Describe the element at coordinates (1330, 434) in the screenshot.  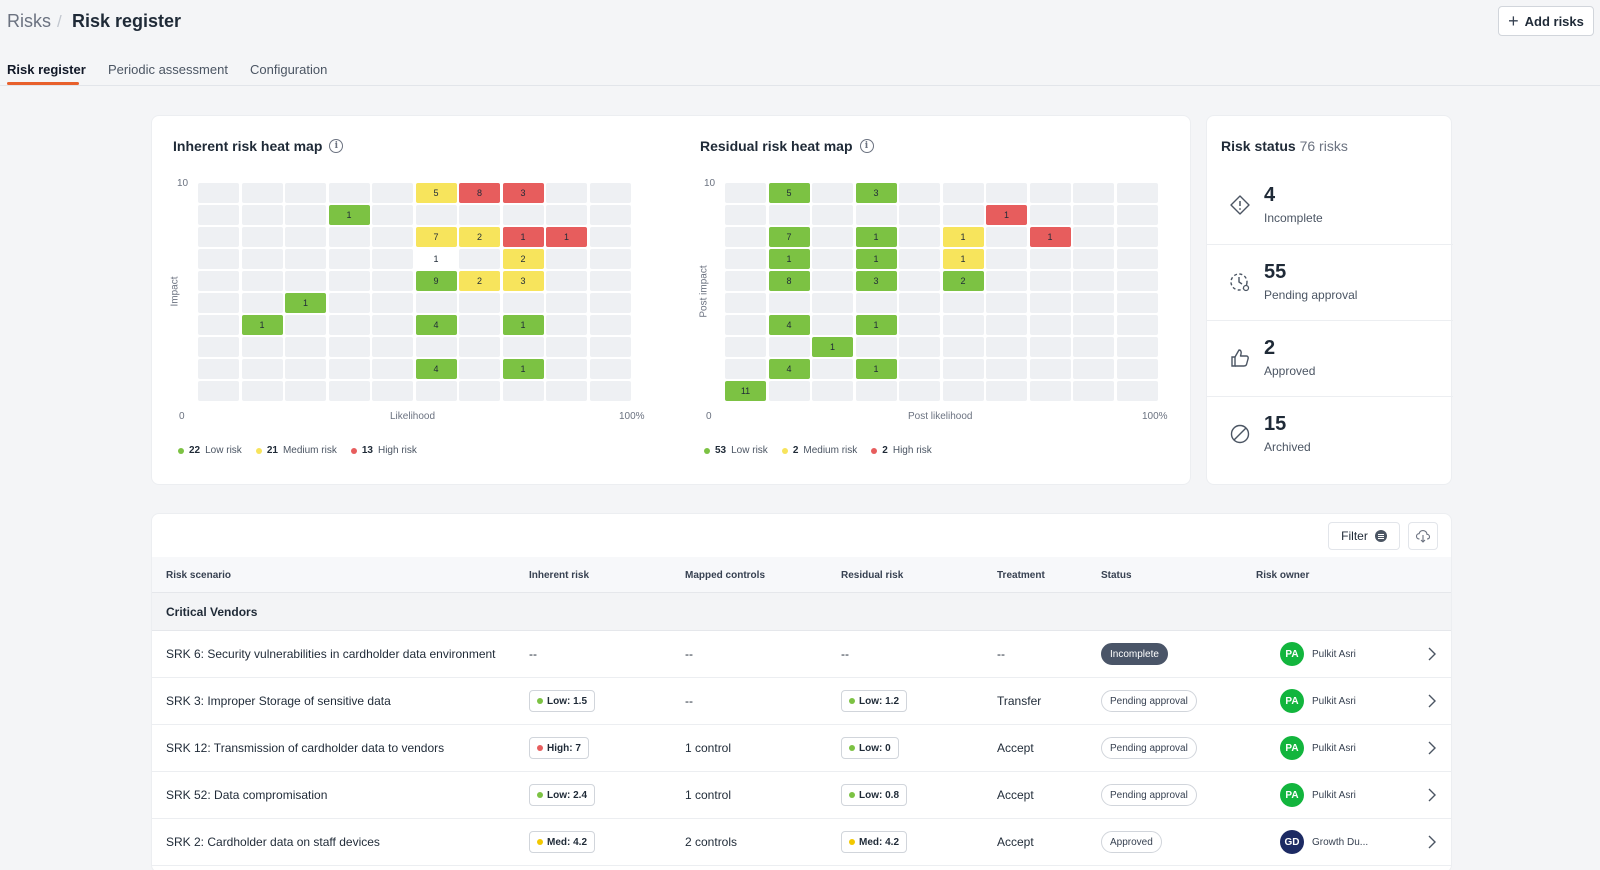
I see `status-archived: 15 Archived` at that location.